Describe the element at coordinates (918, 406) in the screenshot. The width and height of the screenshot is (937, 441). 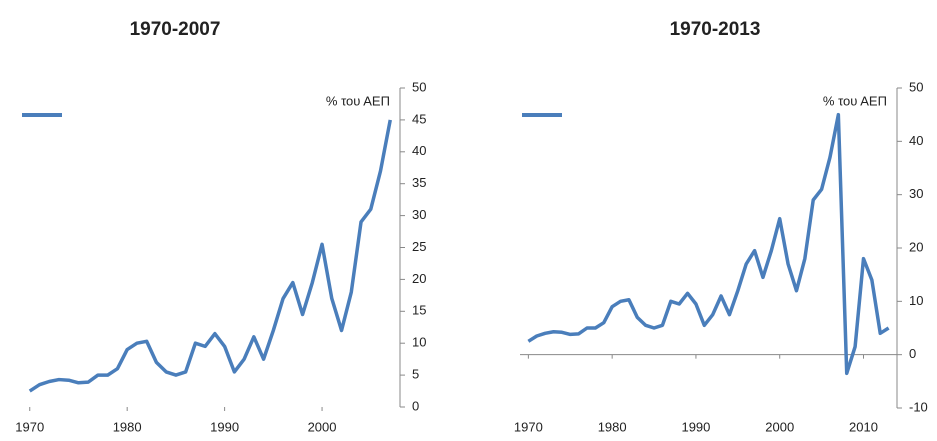
I see `y-tick-label: -10` at that location.